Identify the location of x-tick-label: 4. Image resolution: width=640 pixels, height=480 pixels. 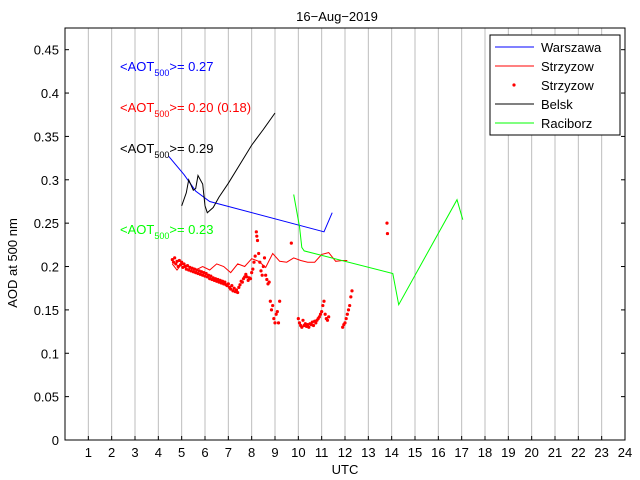
(158, 452).